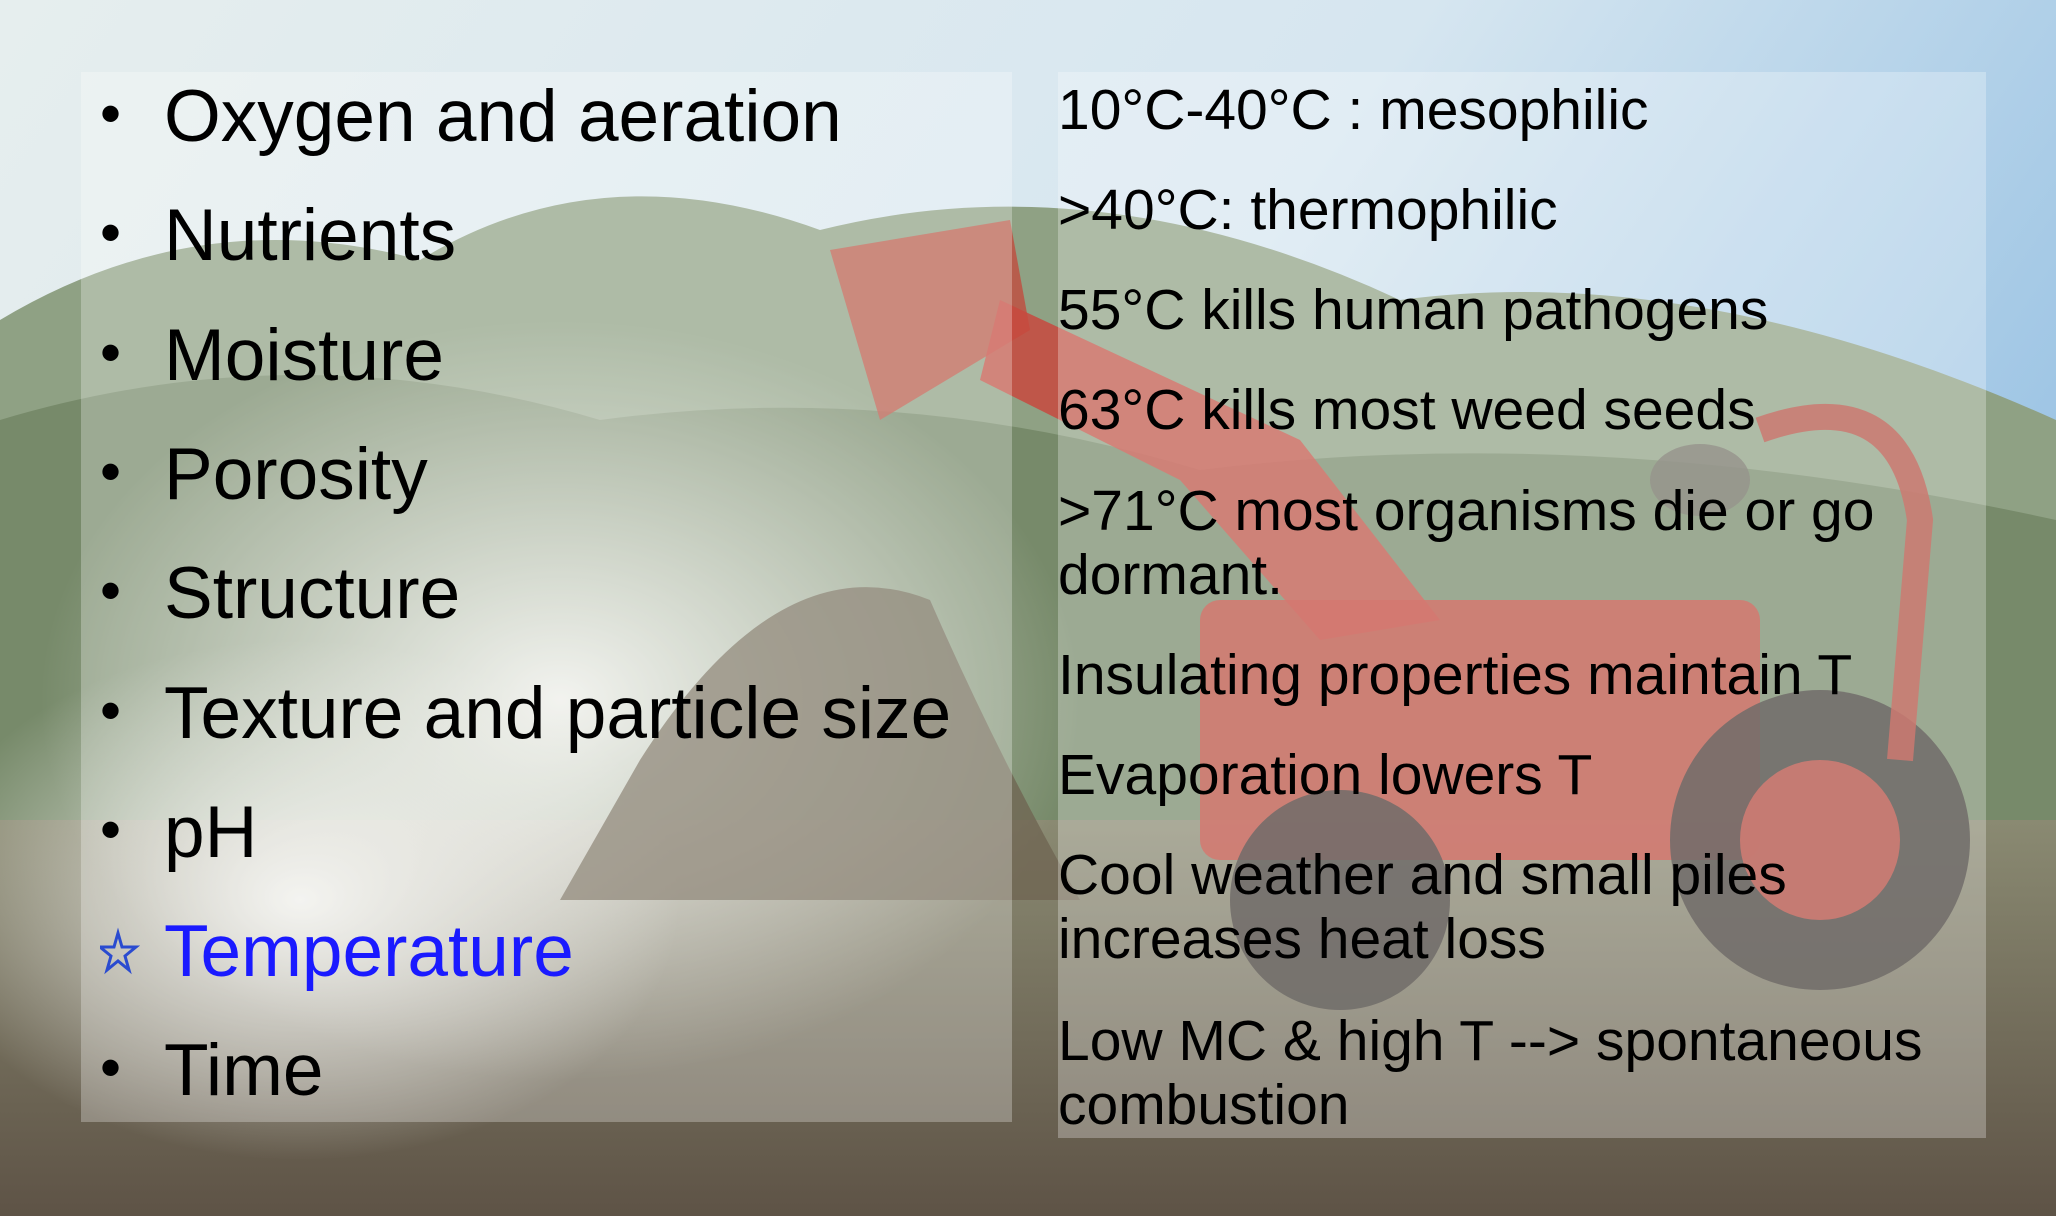 Image resolution: width=2056 pixels, height=1216 pixels. What do you see at coordinates (310, 236) in the screenshot?
I see `list-item: Nutrients` at bounding box center [310, 236].